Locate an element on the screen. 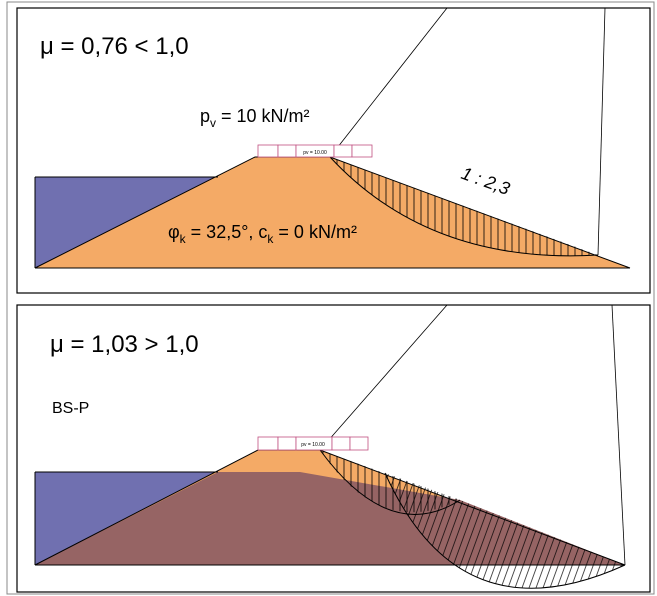  load-text: = 10 kN/m² is located at coordinates (263, 116).